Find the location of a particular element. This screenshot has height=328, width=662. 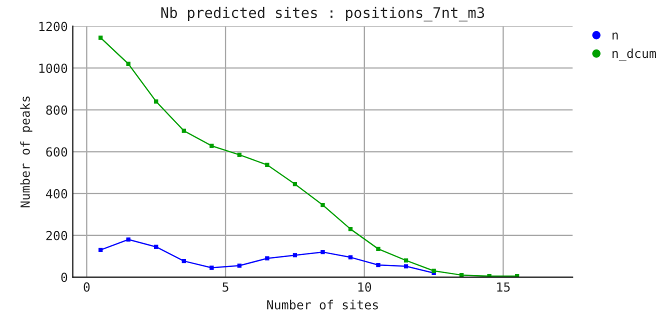

x-tick-label: 15 is located at coordinates (503, 287).